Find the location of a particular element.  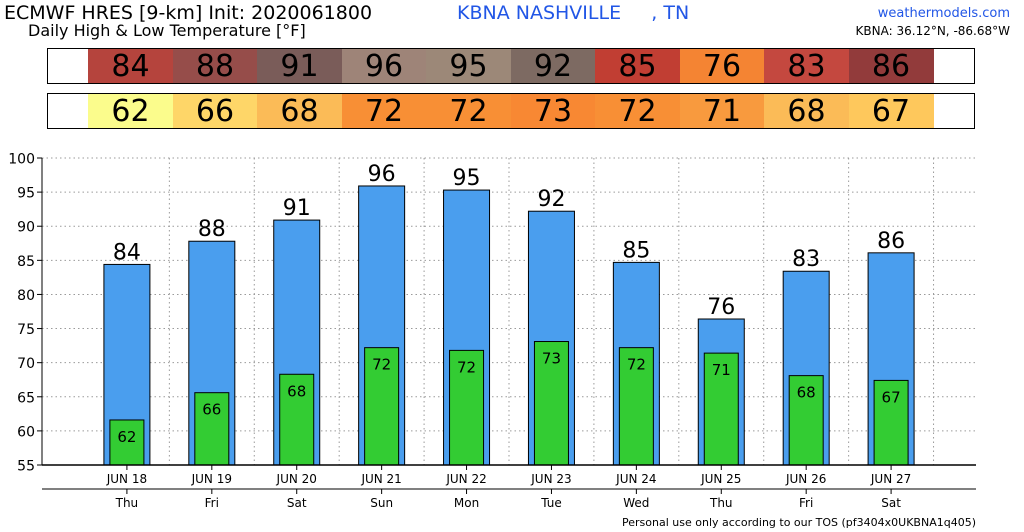

station-name: KBNA NASHVILLE , TN is located at coordinates (573, 13).